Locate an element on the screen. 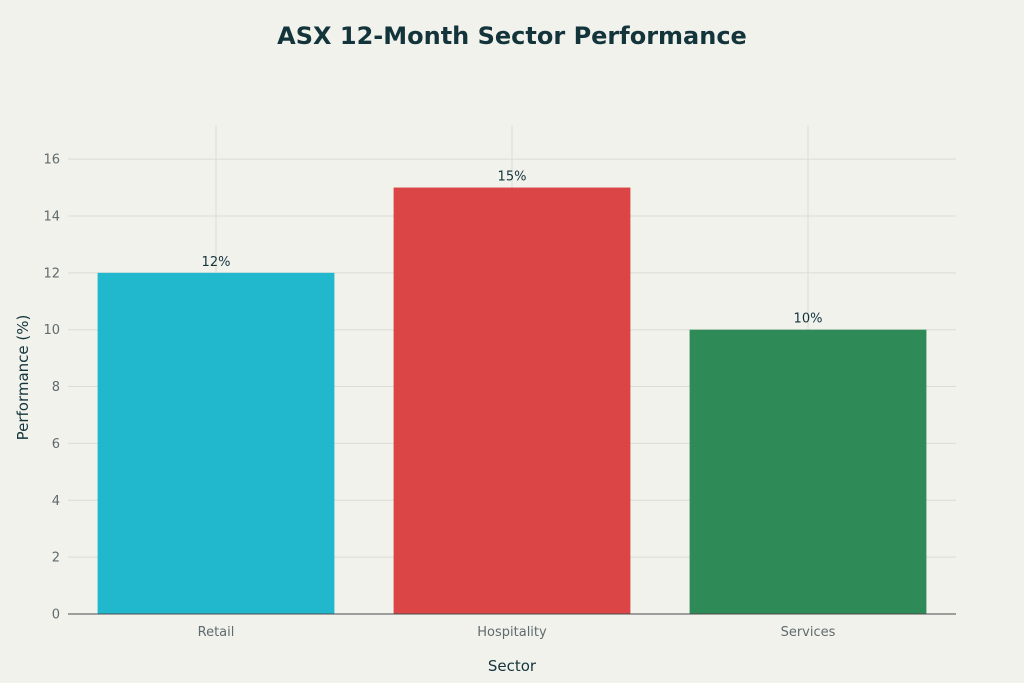 This screenshot has width=1024, height=683. x-tick-label-hospitality: Hospitality is located at coordinates (512, 632).